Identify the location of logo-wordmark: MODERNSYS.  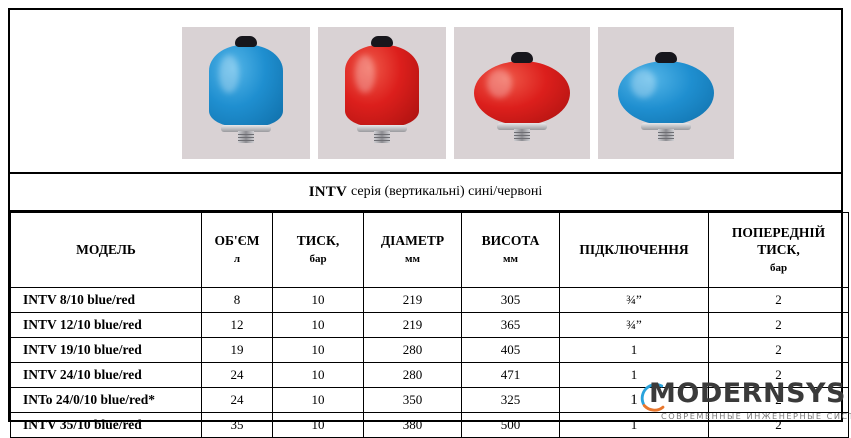
(748, 393).